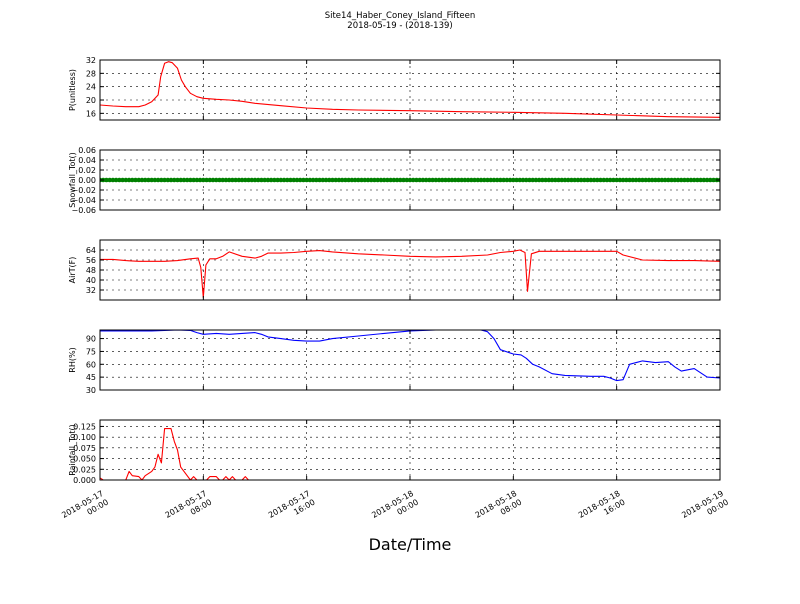  I want to click on y-tick-label: 16, so click(91, 113).